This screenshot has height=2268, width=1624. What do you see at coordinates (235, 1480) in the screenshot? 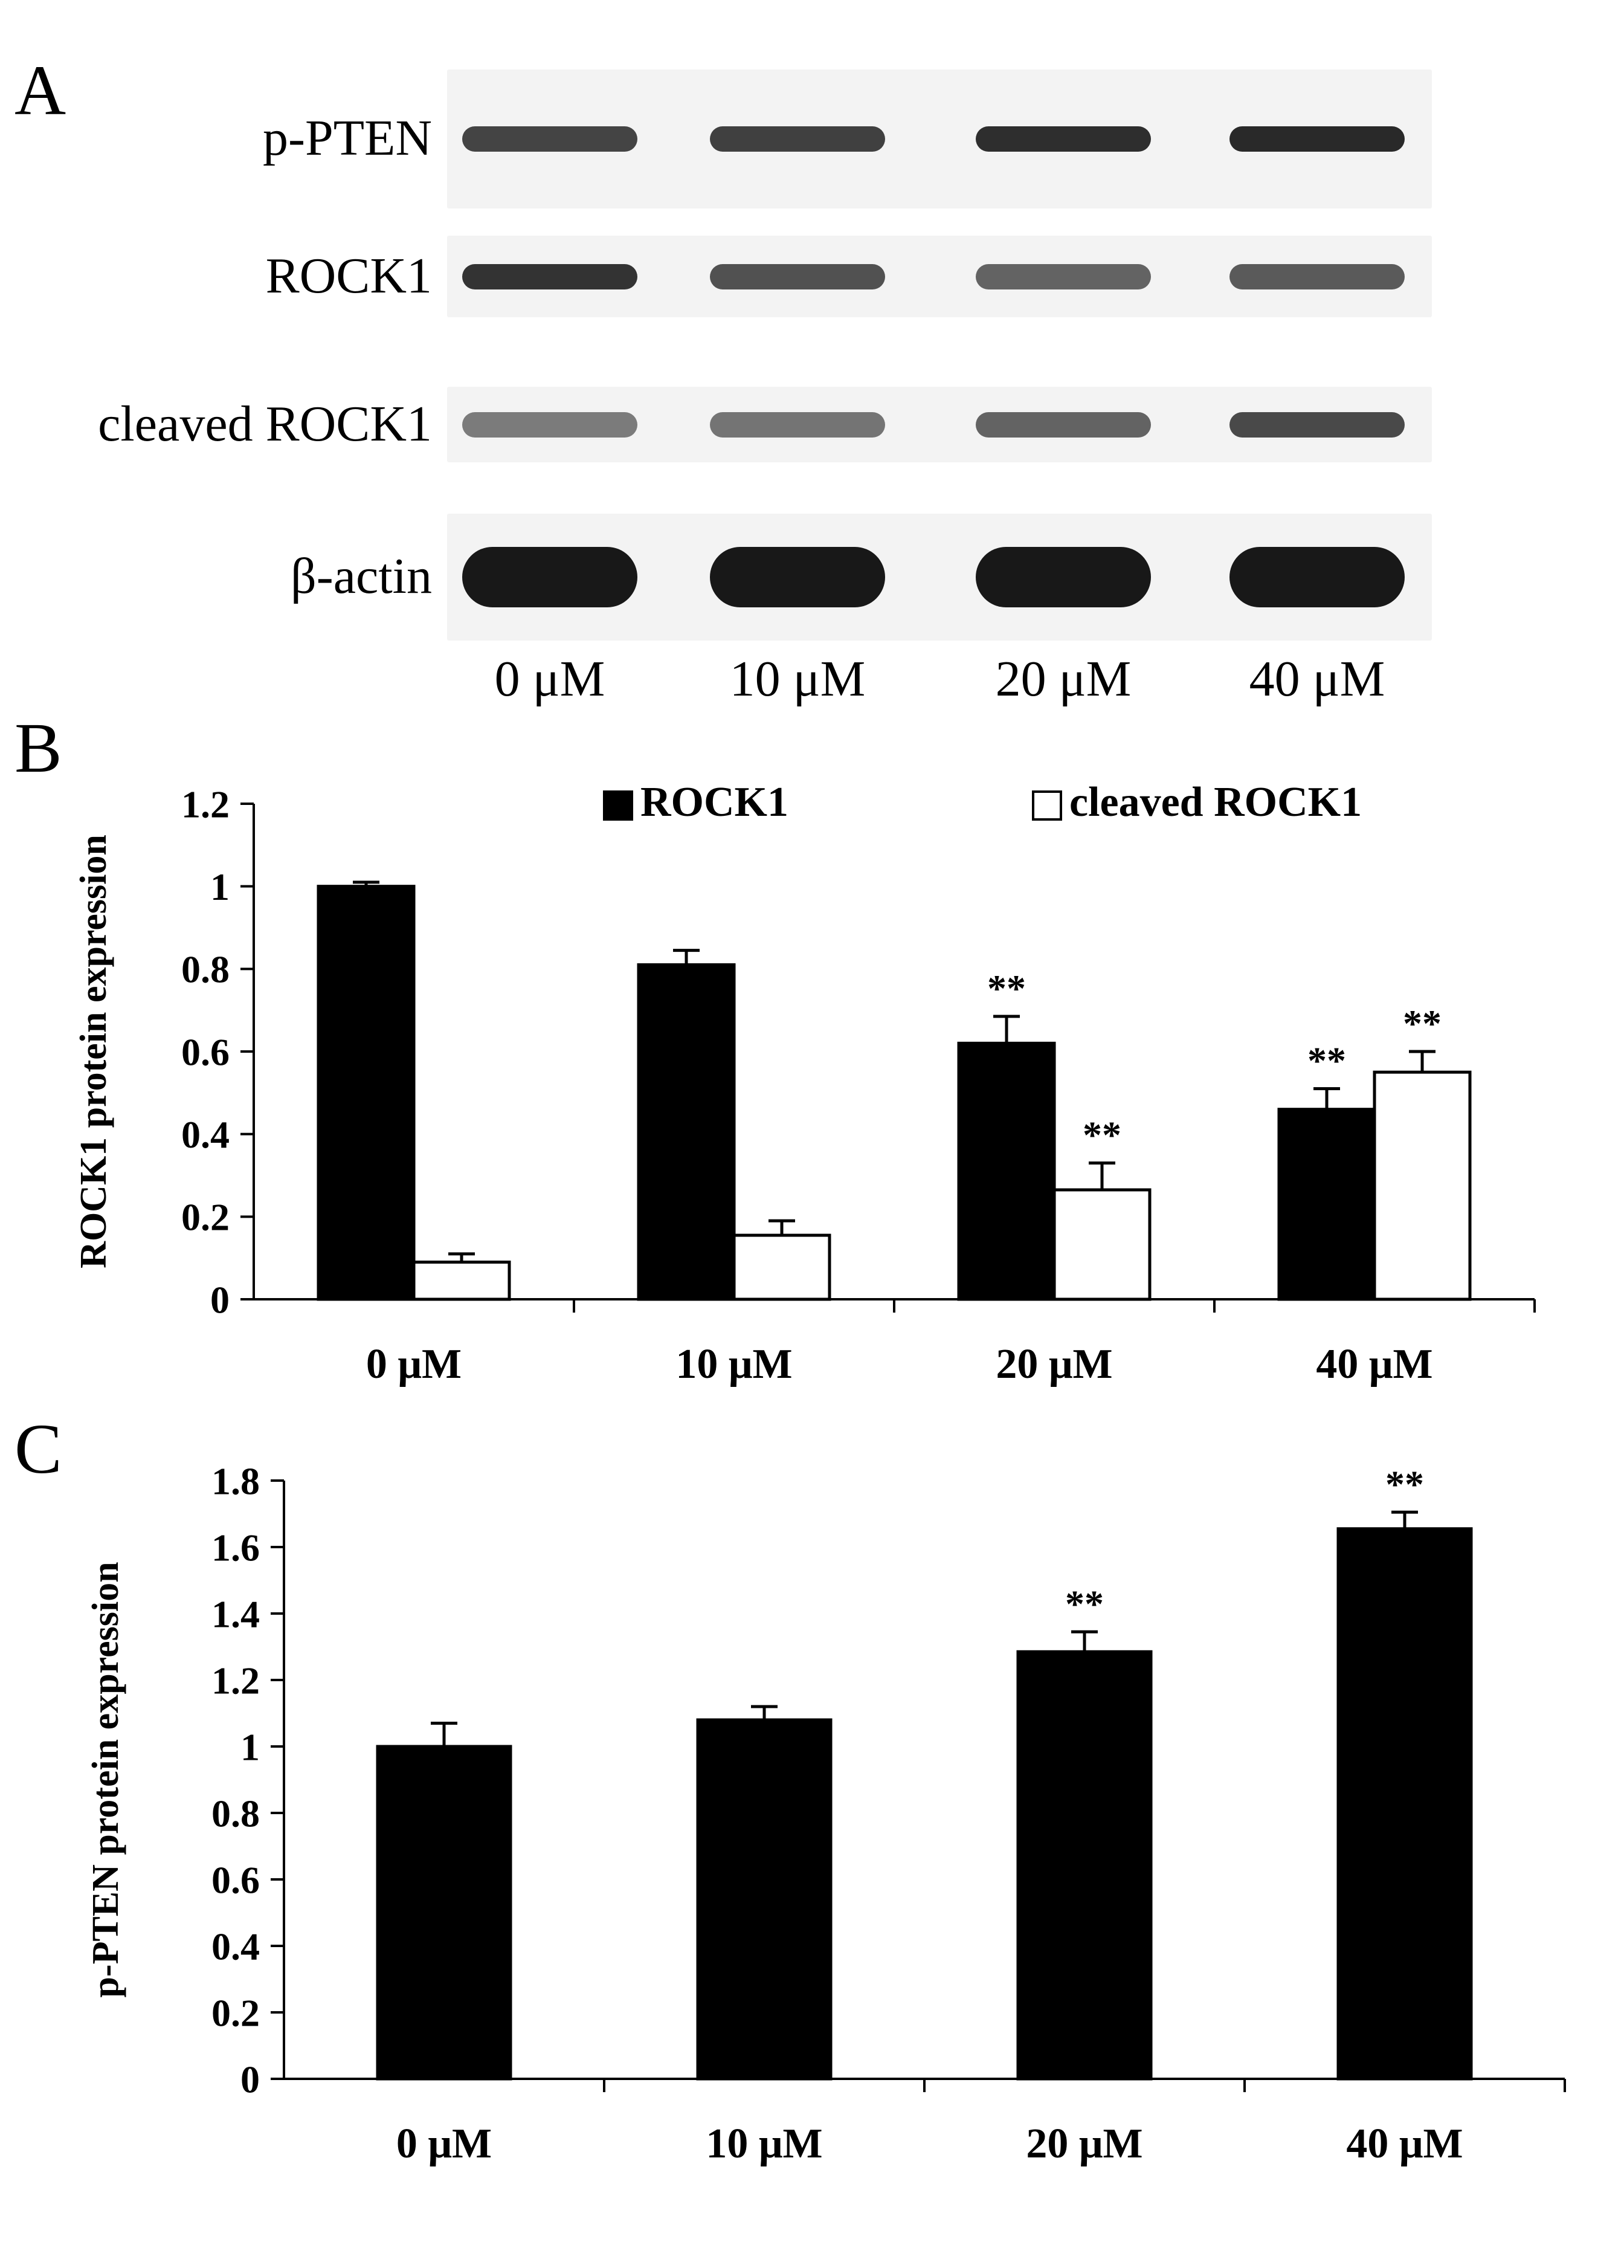
I see `y-tick-label: 1.8` at bounding box center [235, 1480].